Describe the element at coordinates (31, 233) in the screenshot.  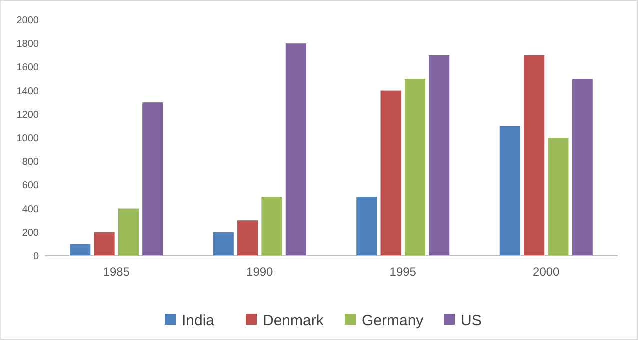
I see `y-tick-label: 200` at that location.